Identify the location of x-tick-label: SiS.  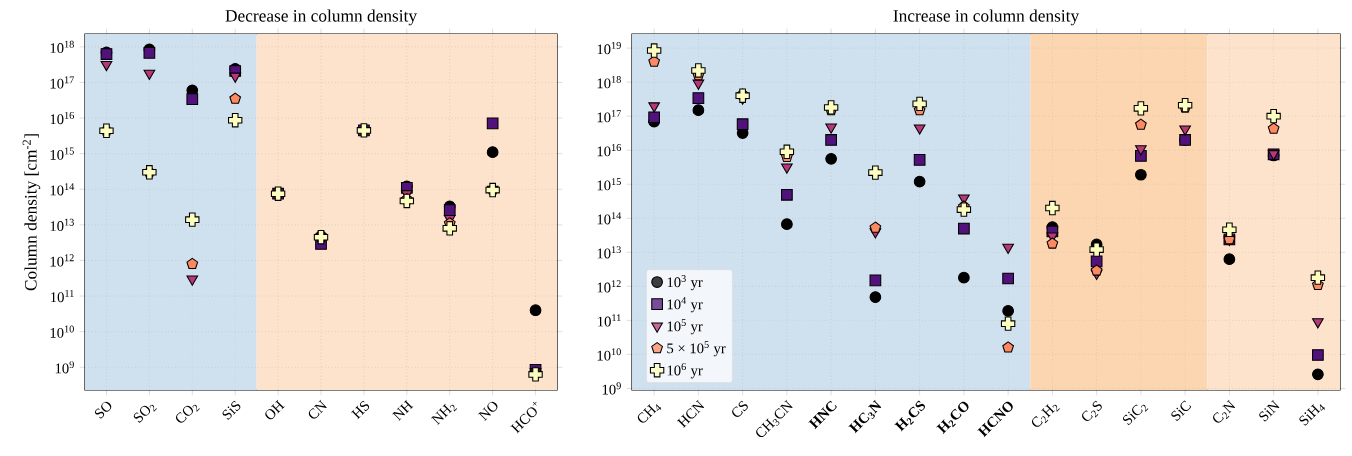
(231, 410).